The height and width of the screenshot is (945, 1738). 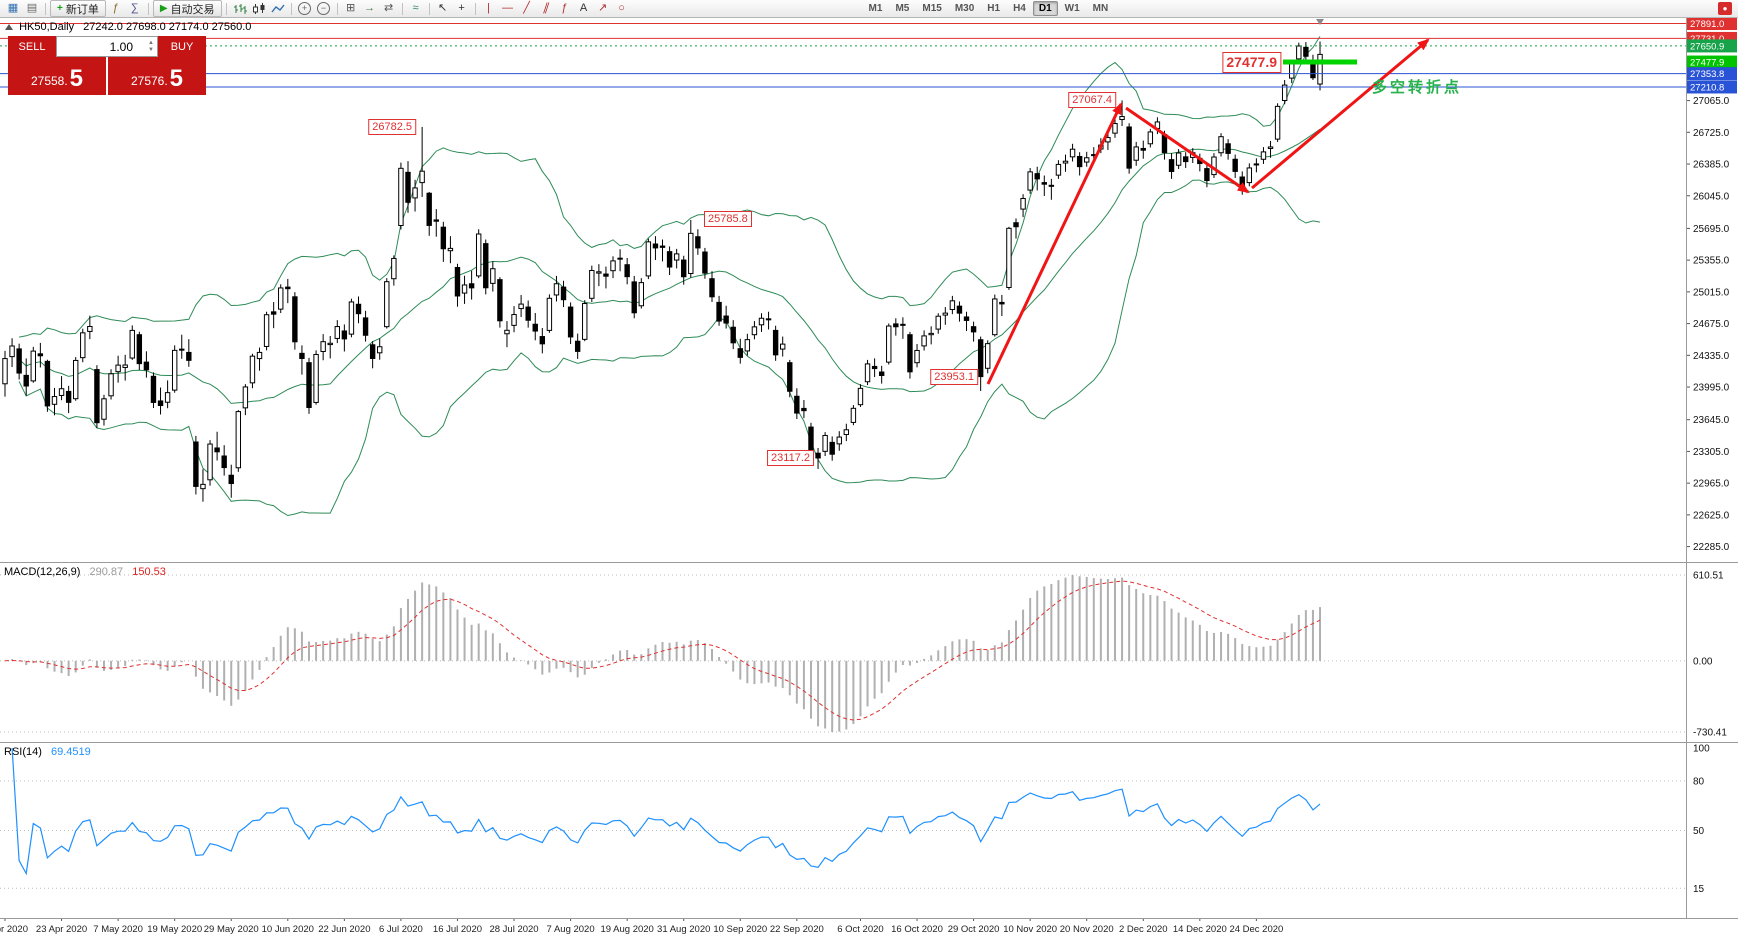 What do you see at coordinates (1711, 356) in the screenshot?
I see `svg-text: 24335.0` at bounding box center [1711, 356].